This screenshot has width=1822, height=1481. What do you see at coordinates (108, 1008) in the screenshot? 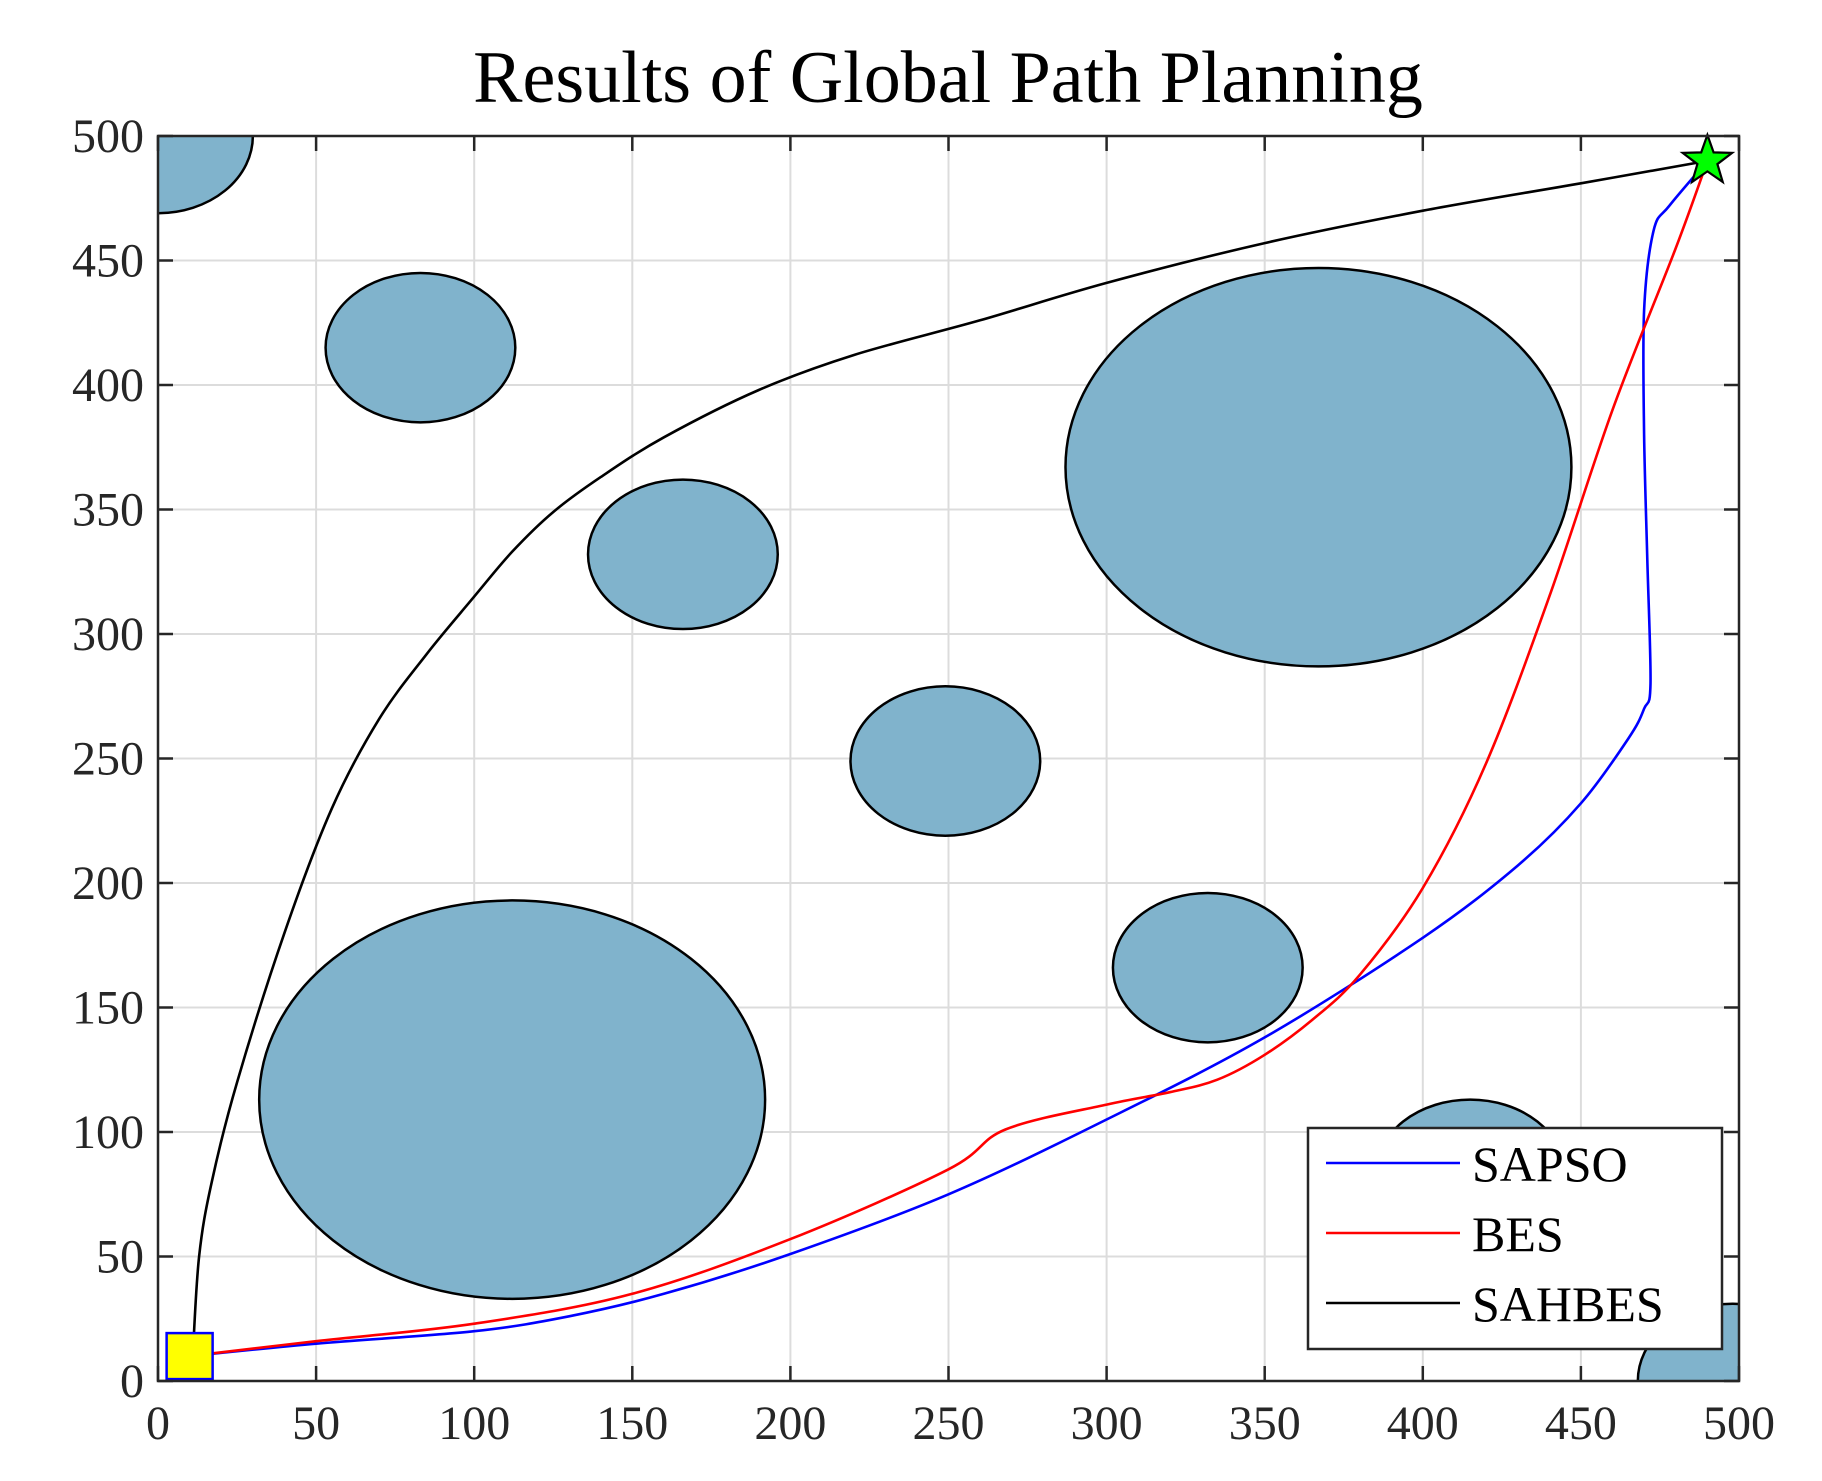
I see `y-tick-label: 150` at bounding box center [108, 1008].